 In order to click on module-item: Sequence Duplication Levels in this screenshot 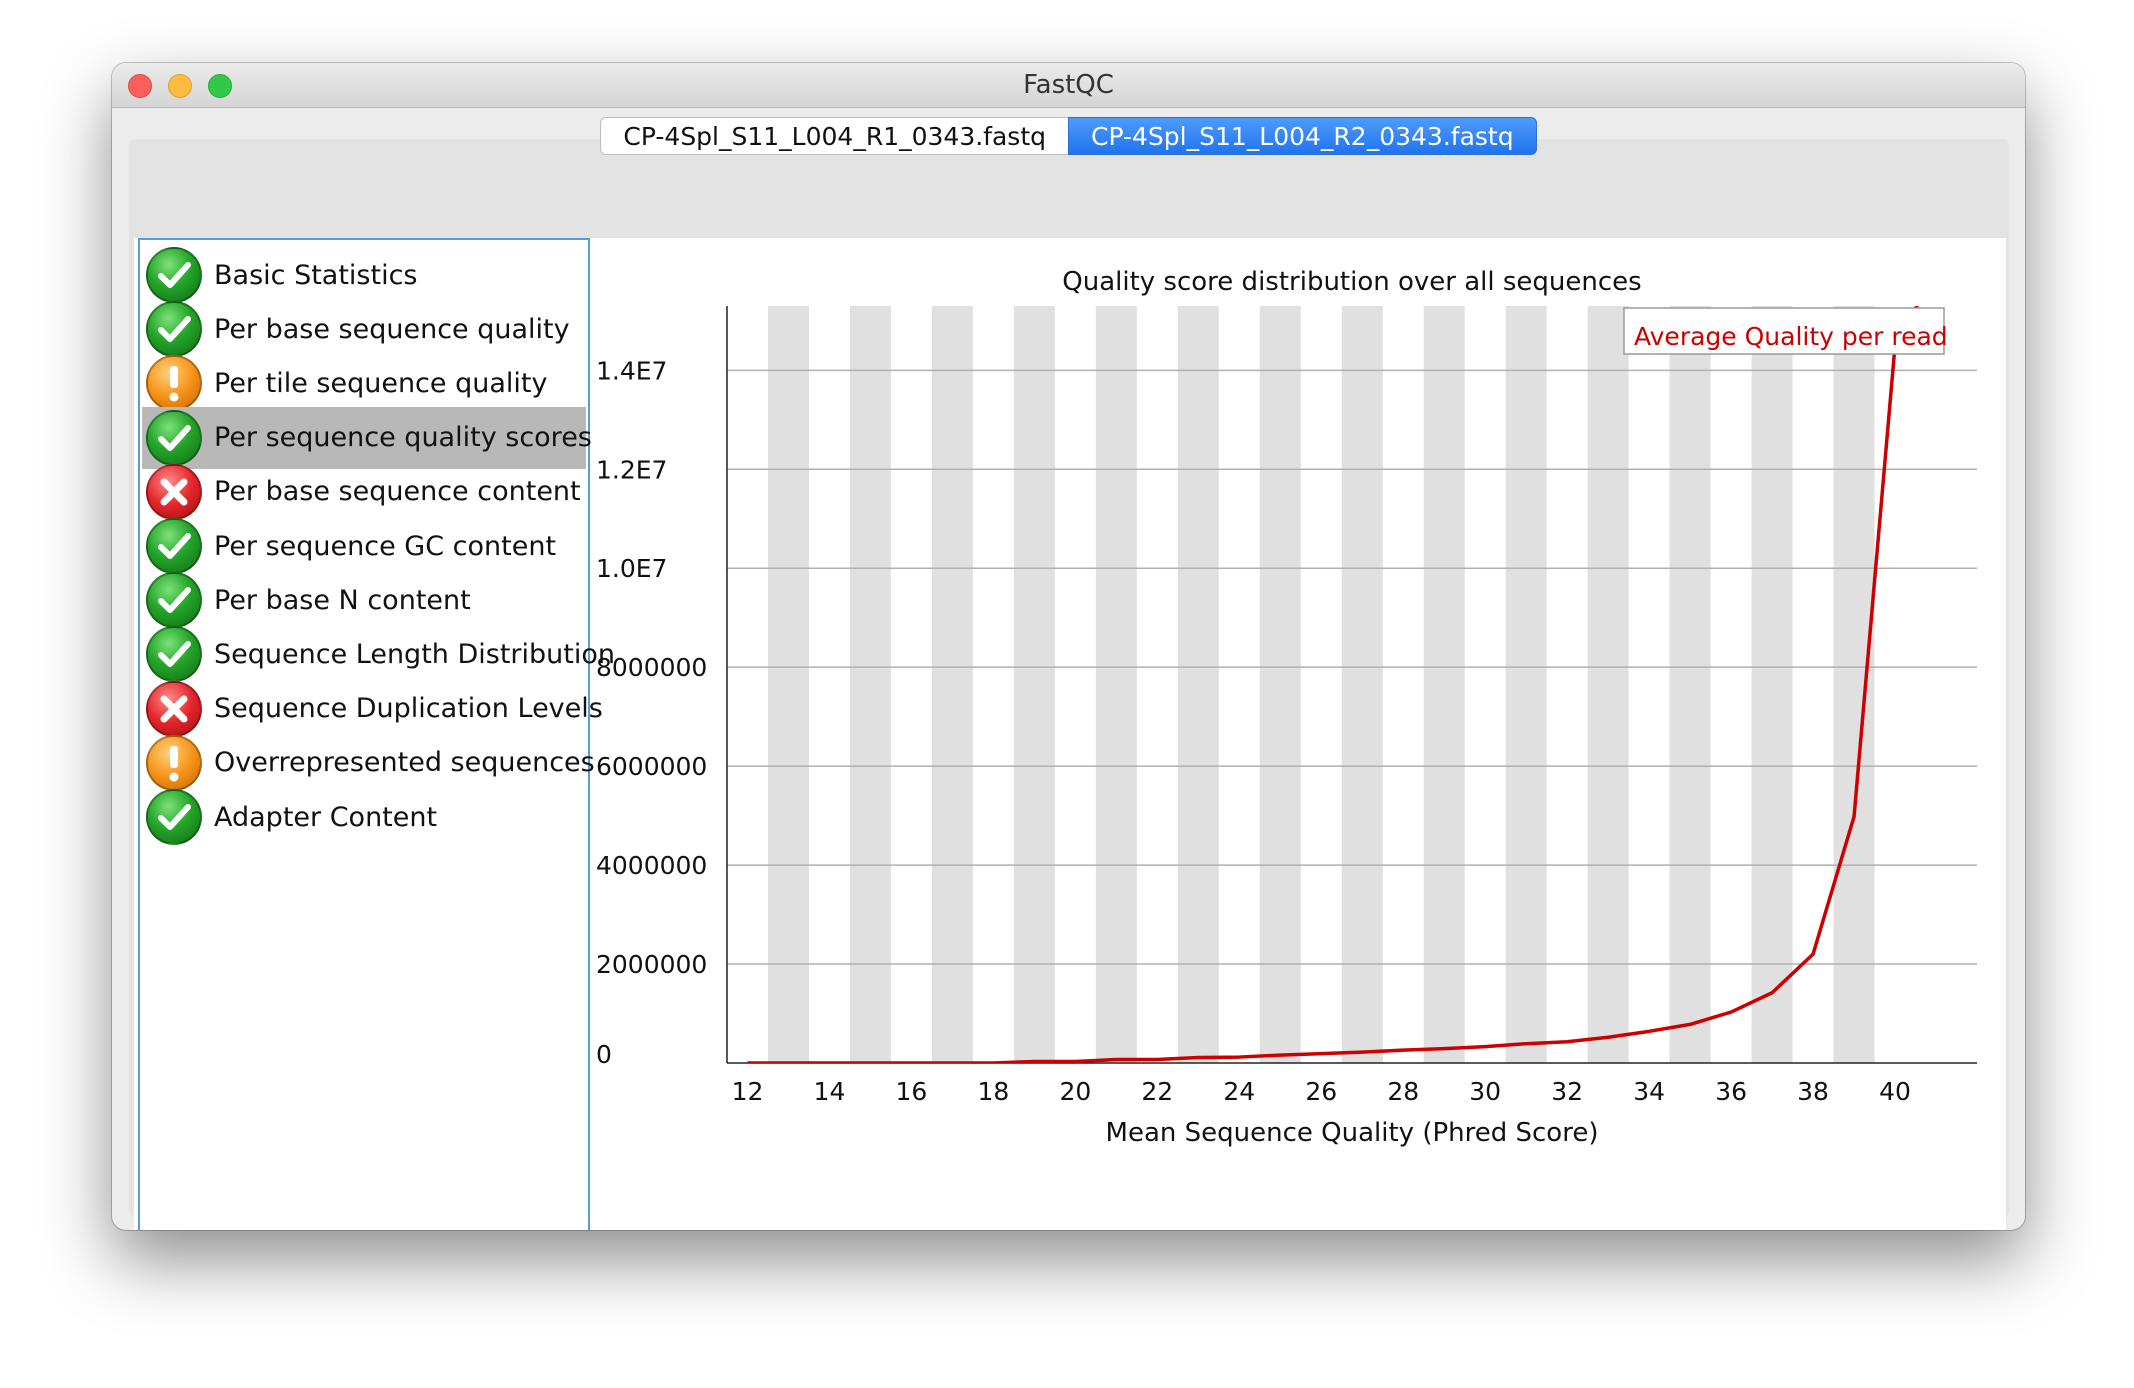, I will do `click(372, 709)`.